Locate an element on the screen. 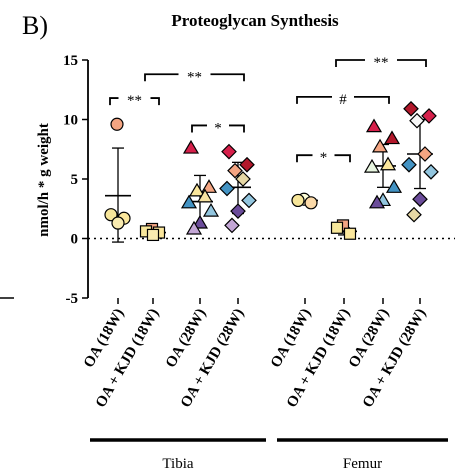  y-tick-label: 0 is located at coordinates (75, 240).